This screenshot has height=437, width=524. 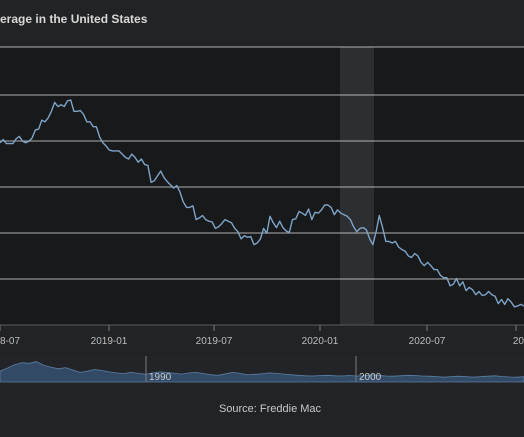 What do you see at coordinates (427, 341) in the screenshot?
I see `x-tick-label: 2020-07` at bounding box center [427, 341].